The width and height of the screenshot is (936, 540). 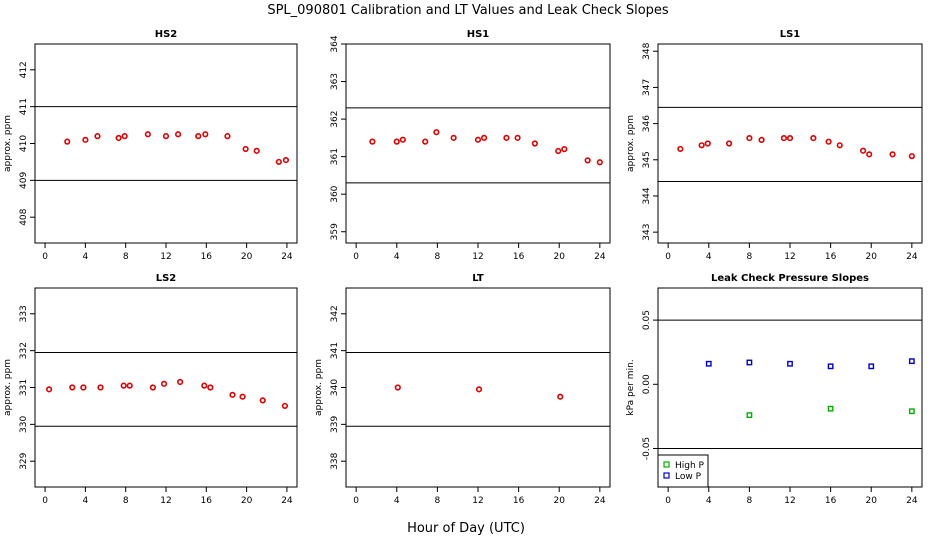 I want to click on y-tick-label: 341, so click(x=335, y=350).